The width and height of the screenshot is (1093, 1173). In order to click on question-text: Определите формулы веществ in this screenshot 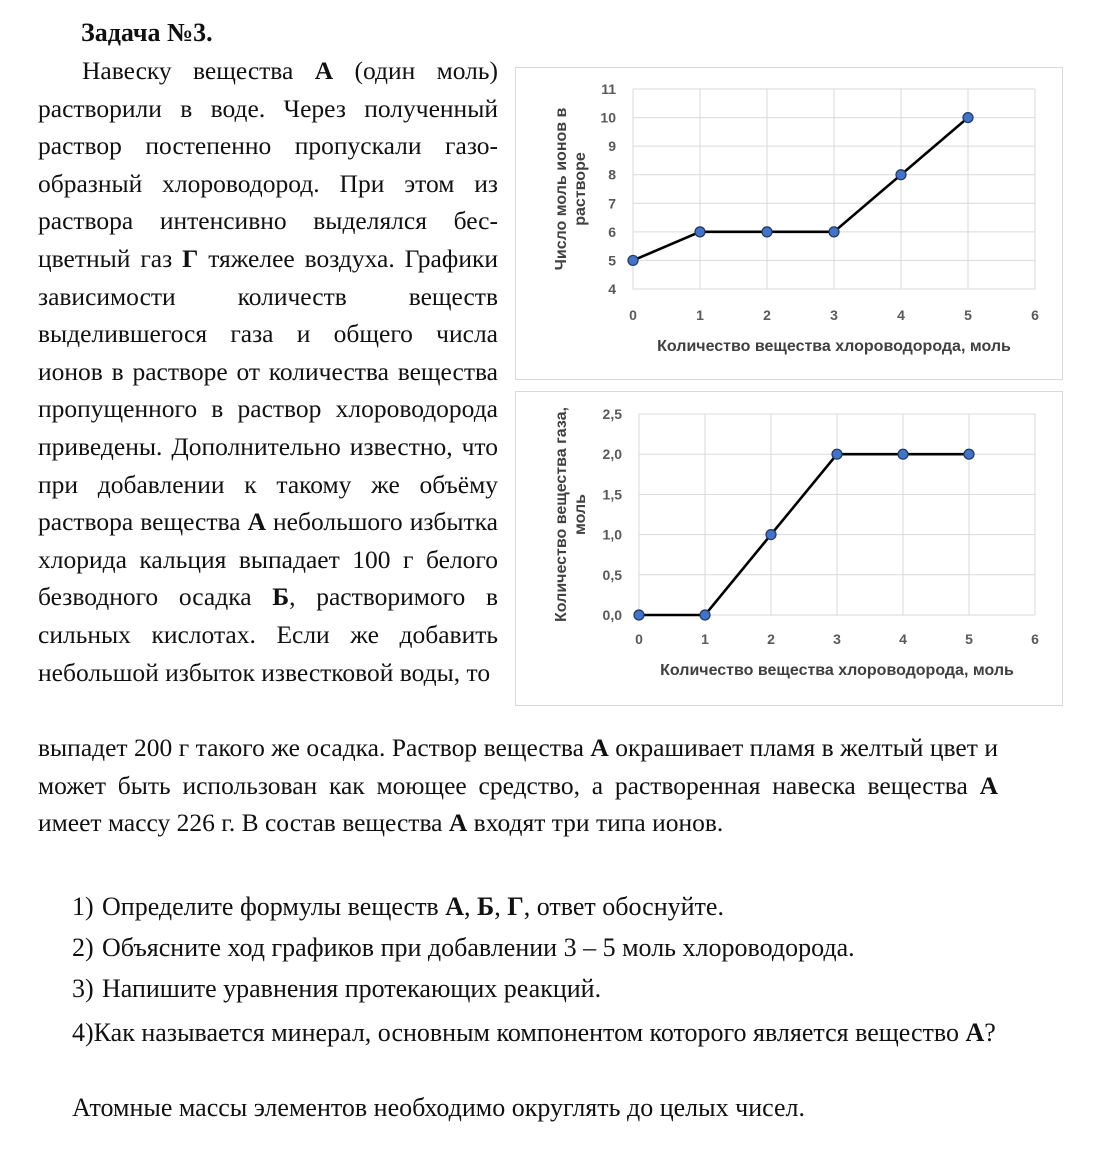, I will do `click(274, 906)`.